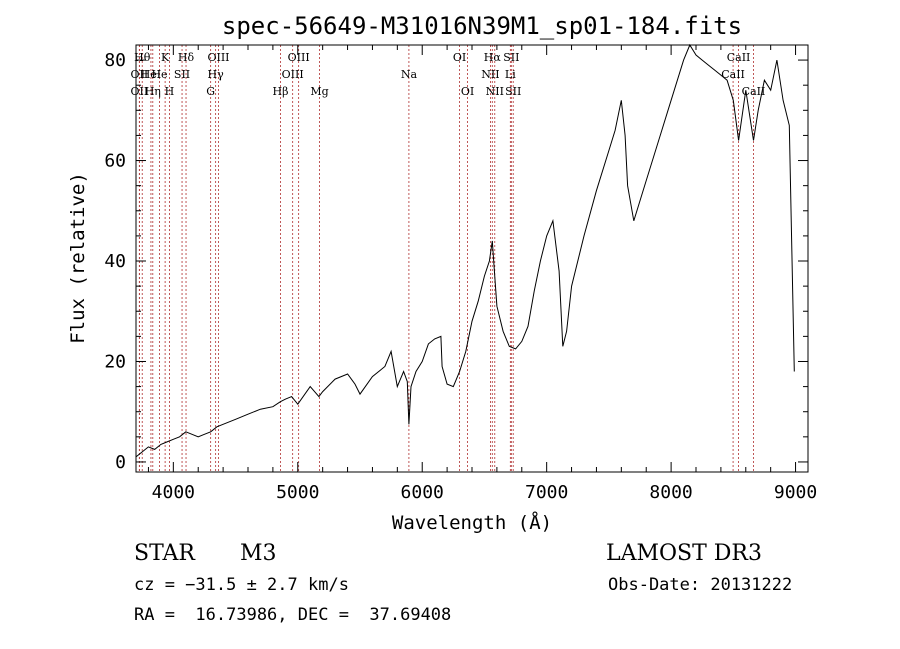  What do you see at coordinates (210, 91) in the screenshot?
I see `line-label: G` at bounding box center [210, 91].